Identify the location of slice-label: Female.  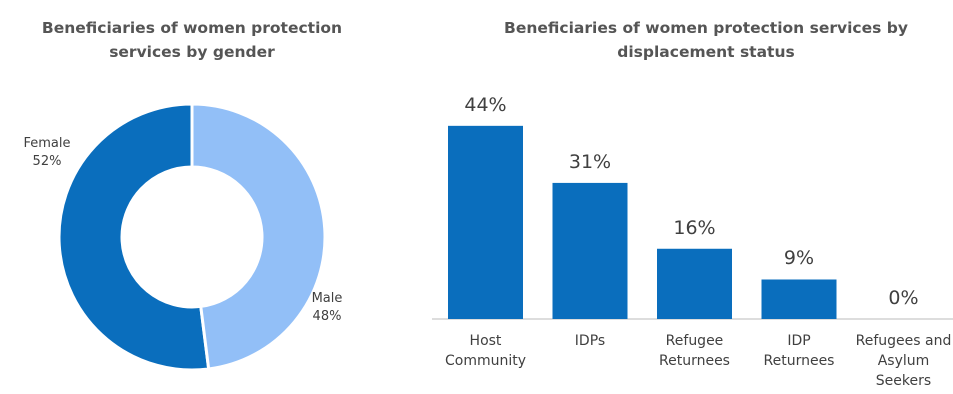
(47, 143).